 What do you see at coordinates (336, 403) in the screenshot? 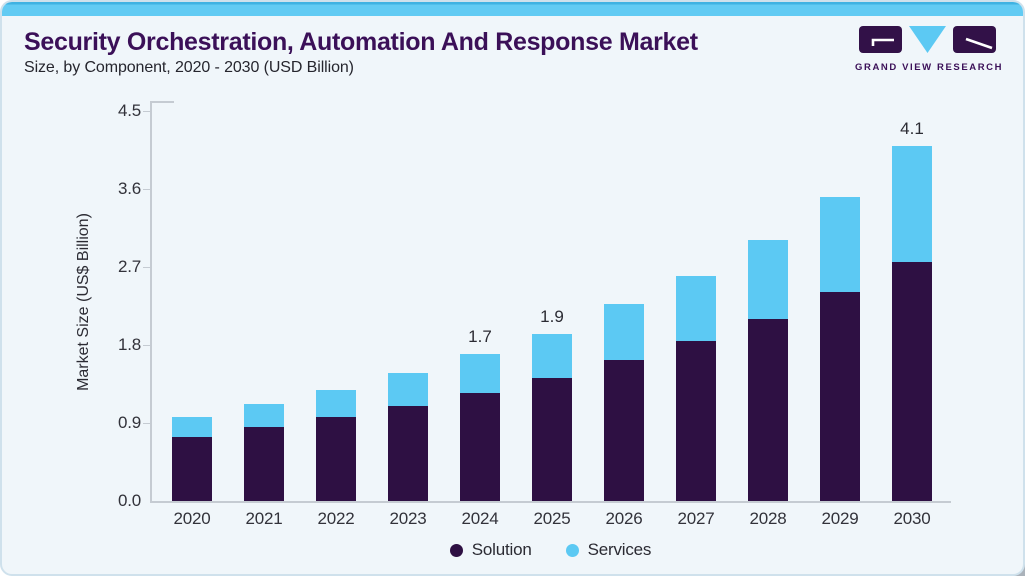
I see `bar-segment-services-2022` at bounding box center [336, 403].